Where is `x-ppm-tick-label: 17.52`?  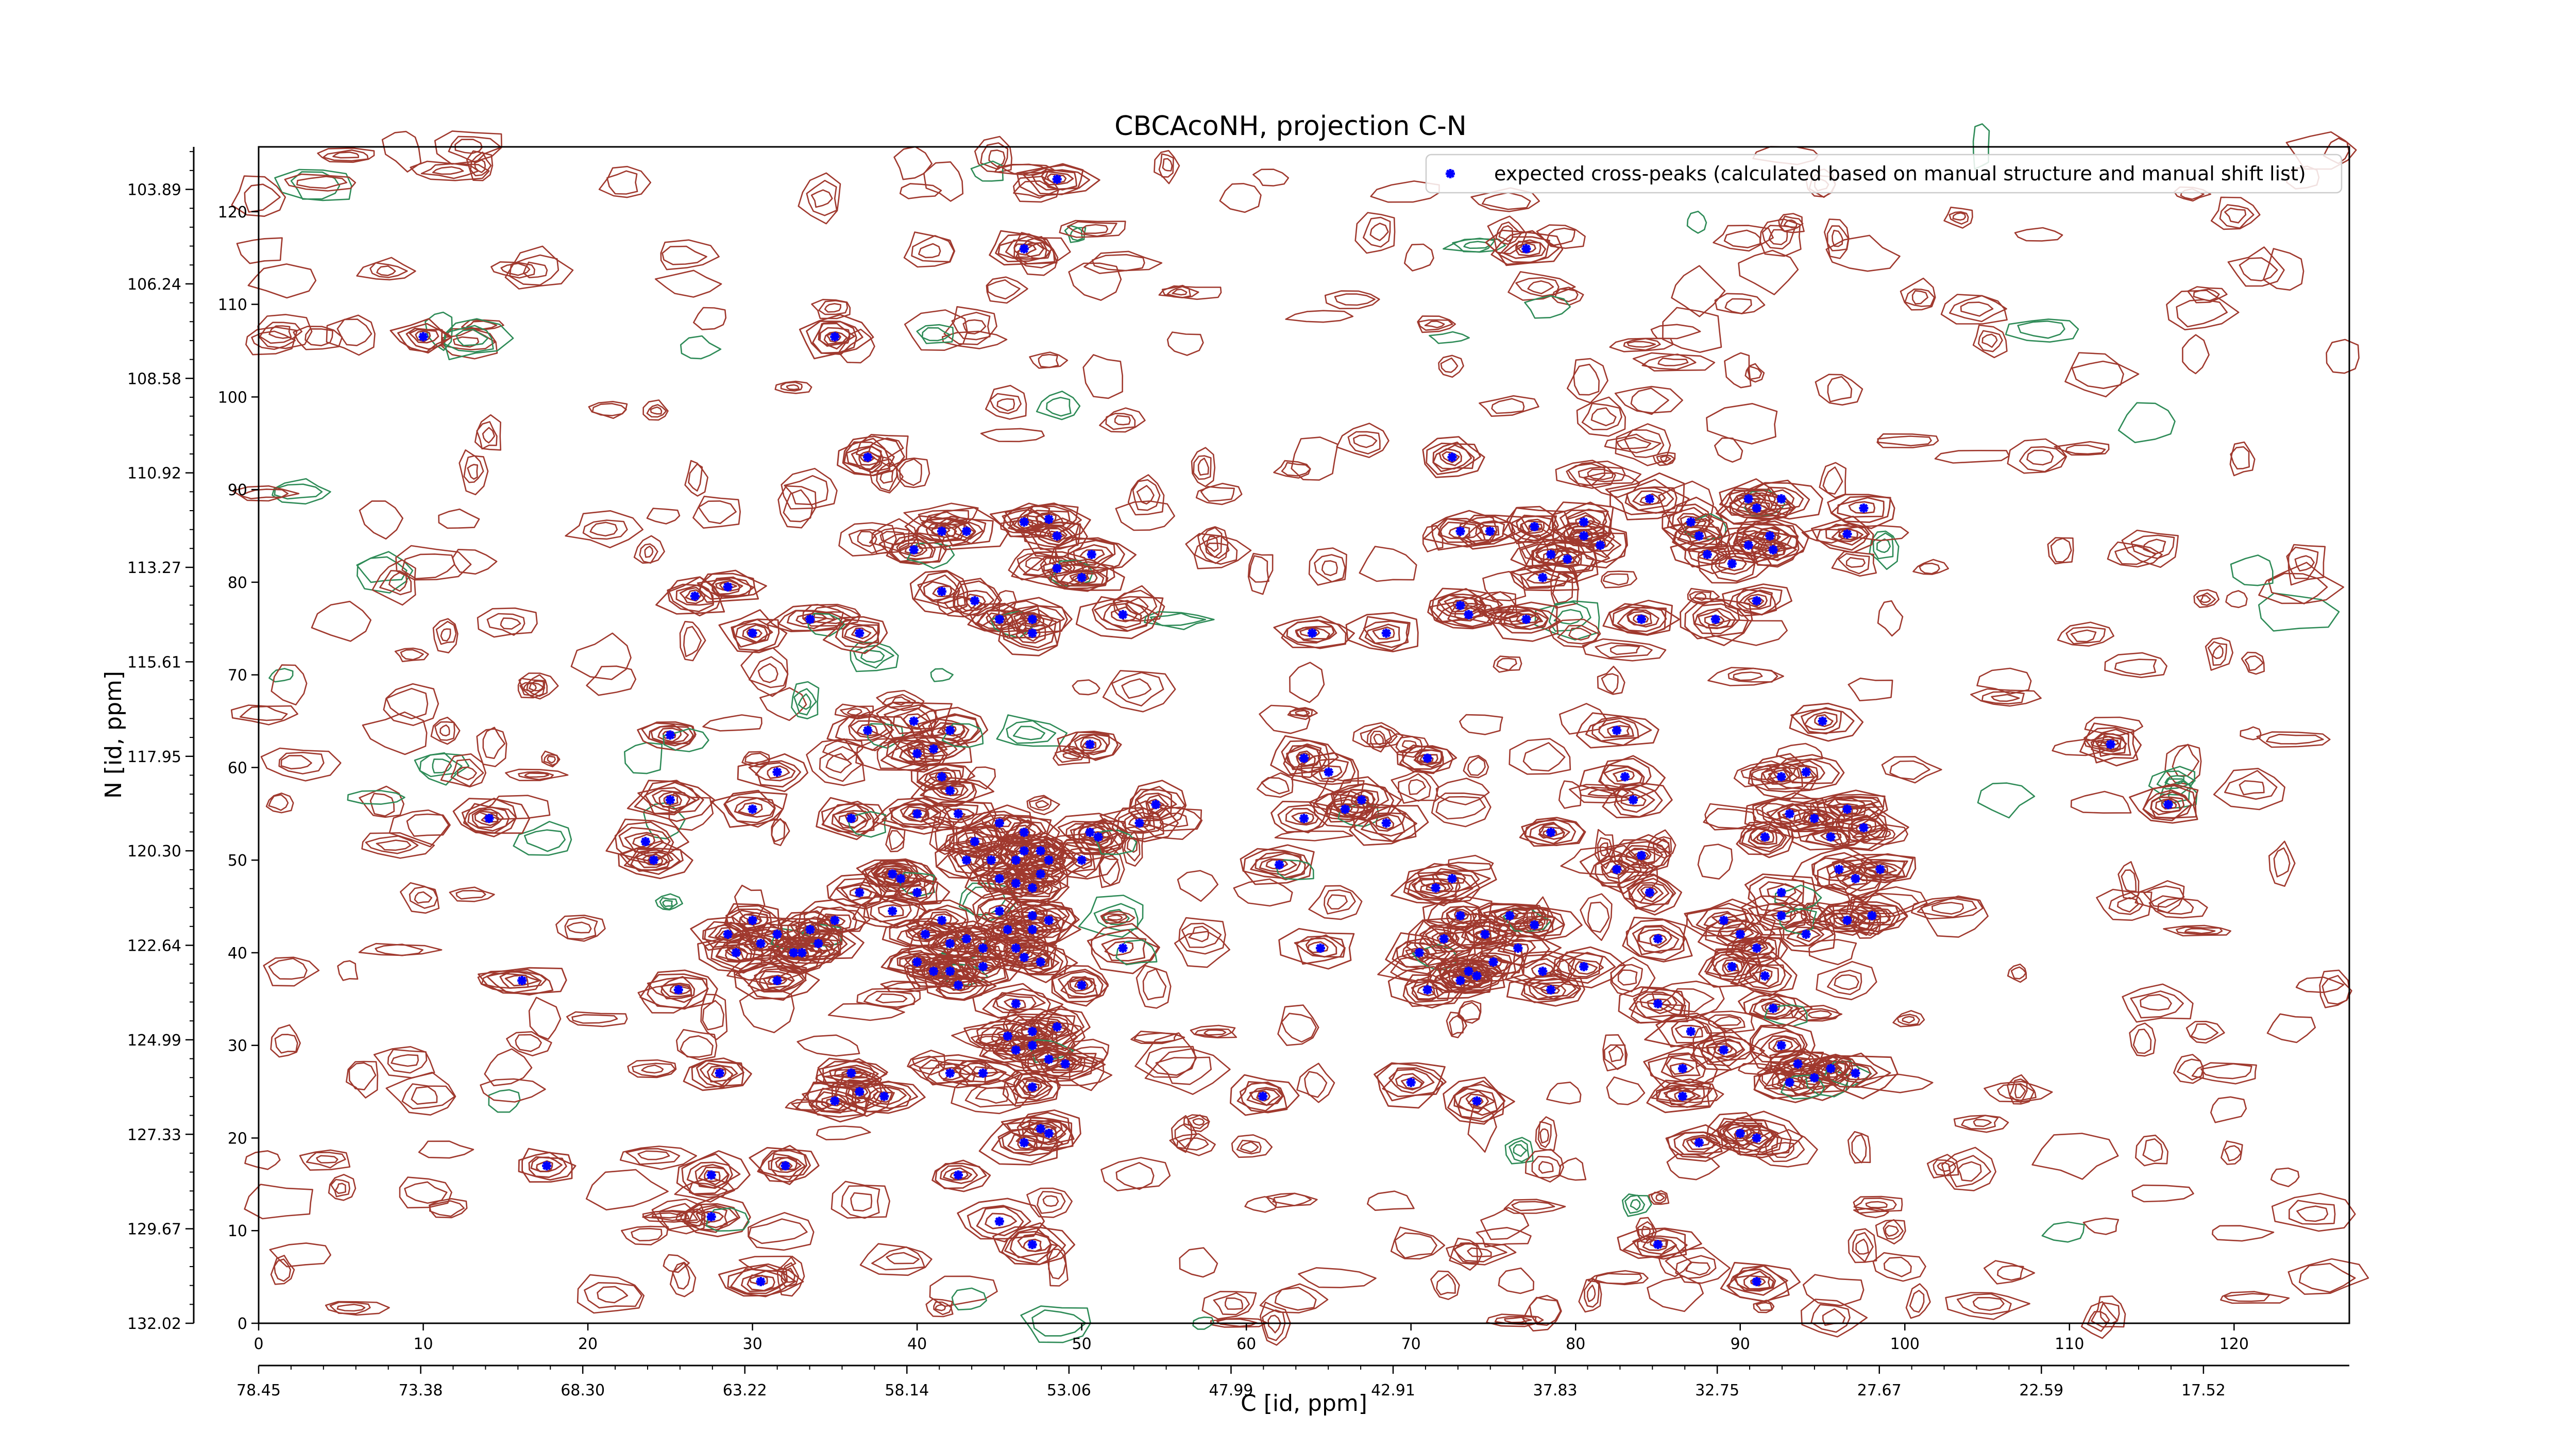 x-ppm-tick-label: 17.52 is located at coordinates (2204, 1390).